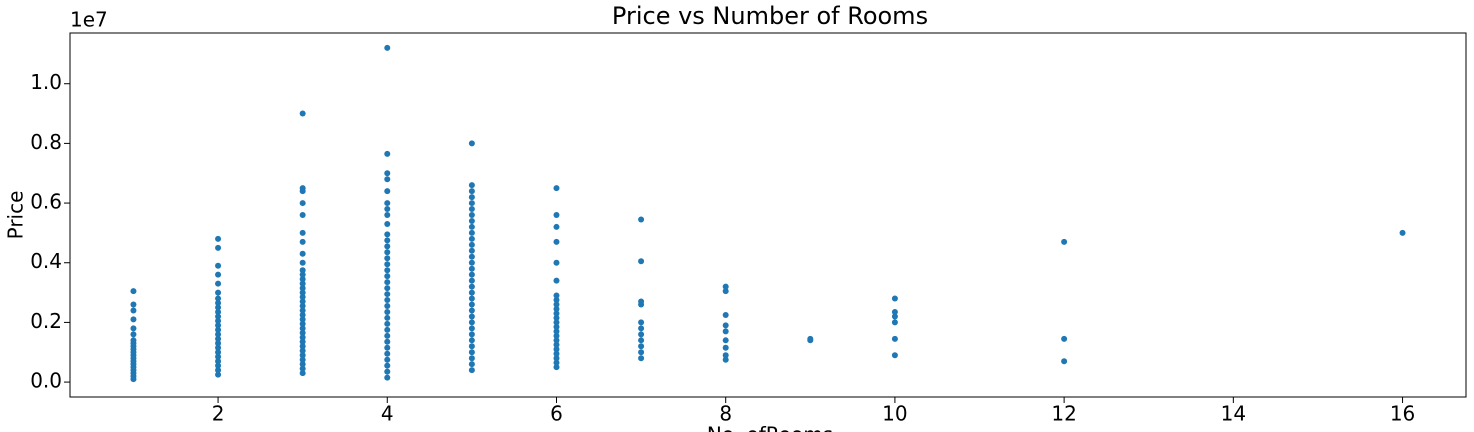  What do you see at coordinates (770, 16) in the screenshot?
I see `chart-title: Price vs Number of Rooms` at bounding box center [770, 16].